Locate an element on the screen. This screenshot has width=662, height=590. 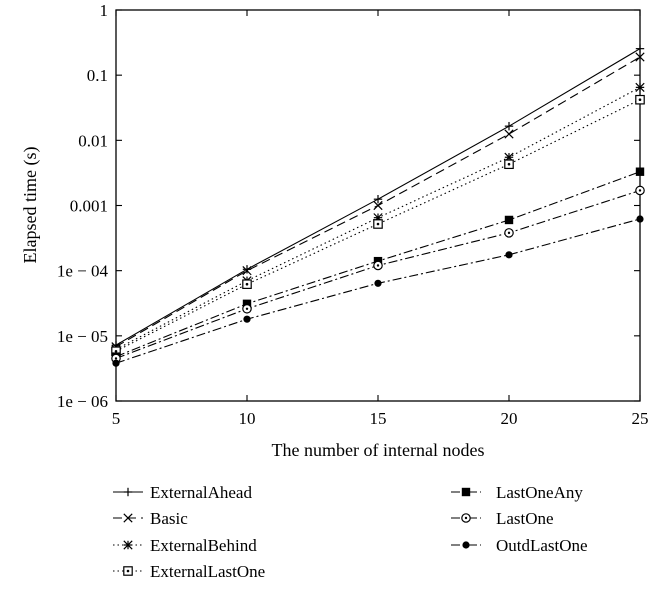
legend-item: Basic is located at coordinates (150, 518).